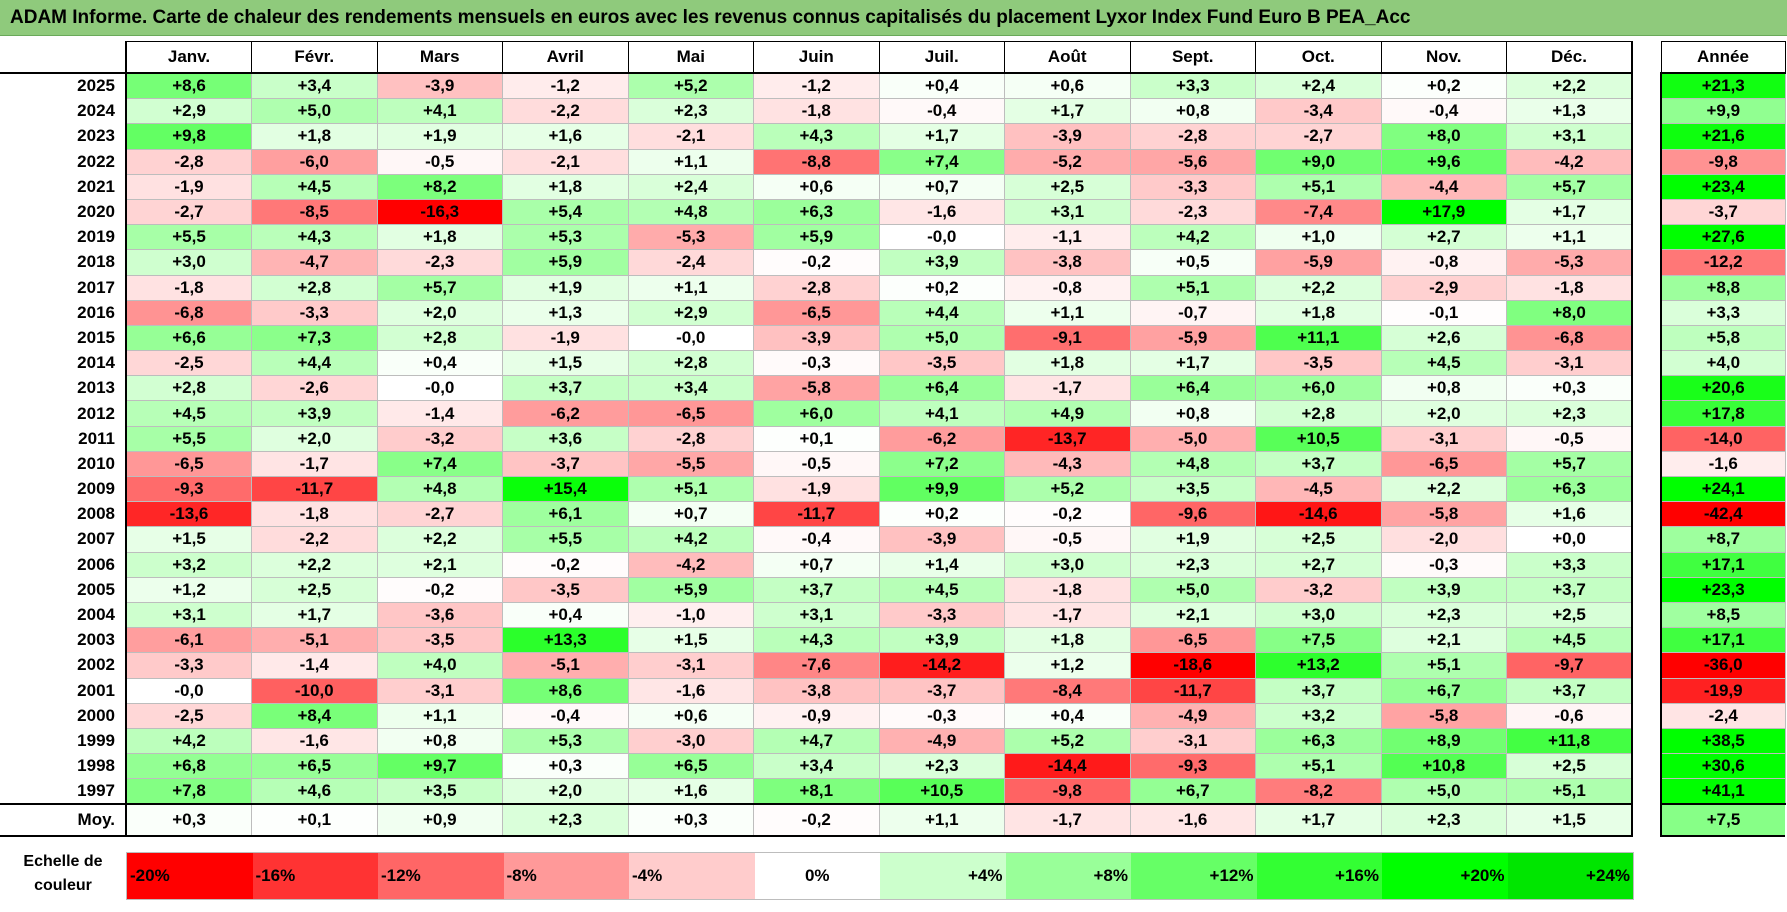 This screenshot has height=912, width=1787. What do you see at coordinates (941, 820) in the screenshot?
I see `average-cell: +1,1` at bounding box center [941, 820].